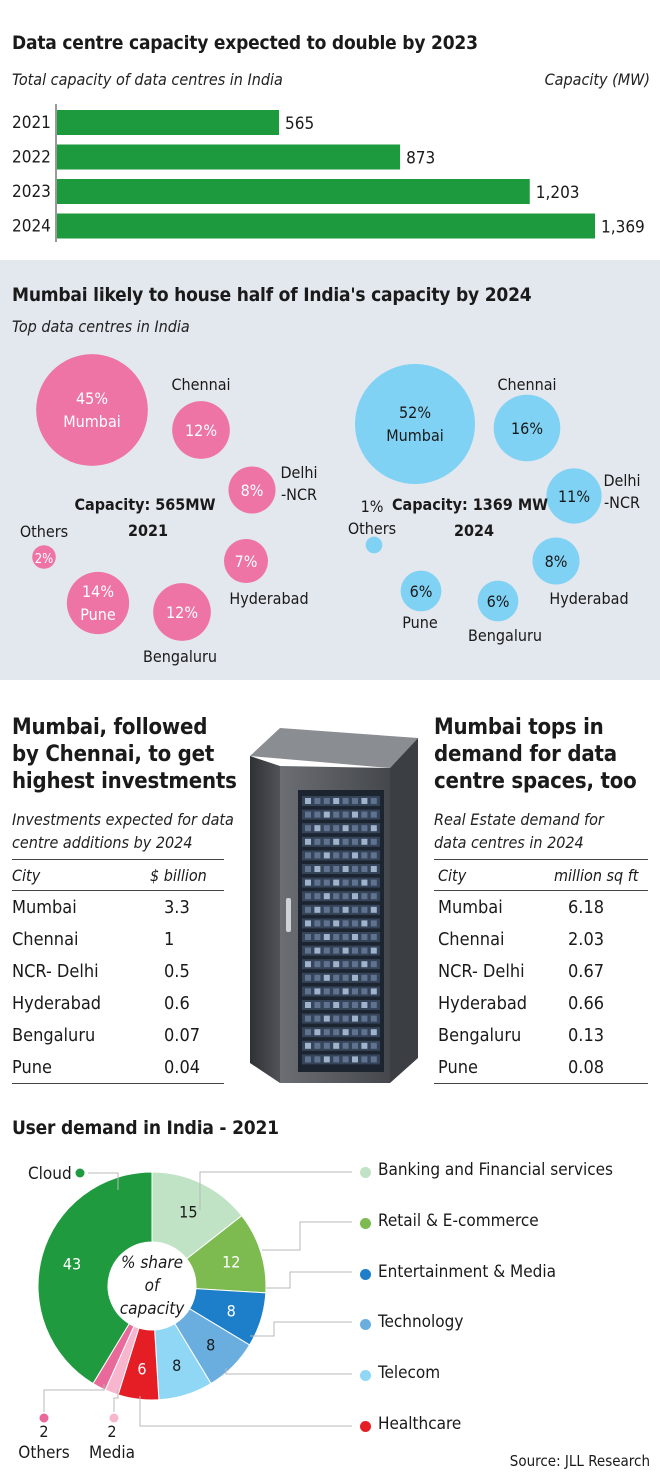 This screenshot has height=1476, width=660. What do you see at coordinates (586, 907) in the screenshot?
I see `table-cell-value: 6.18` at bounding box center [586, 907].